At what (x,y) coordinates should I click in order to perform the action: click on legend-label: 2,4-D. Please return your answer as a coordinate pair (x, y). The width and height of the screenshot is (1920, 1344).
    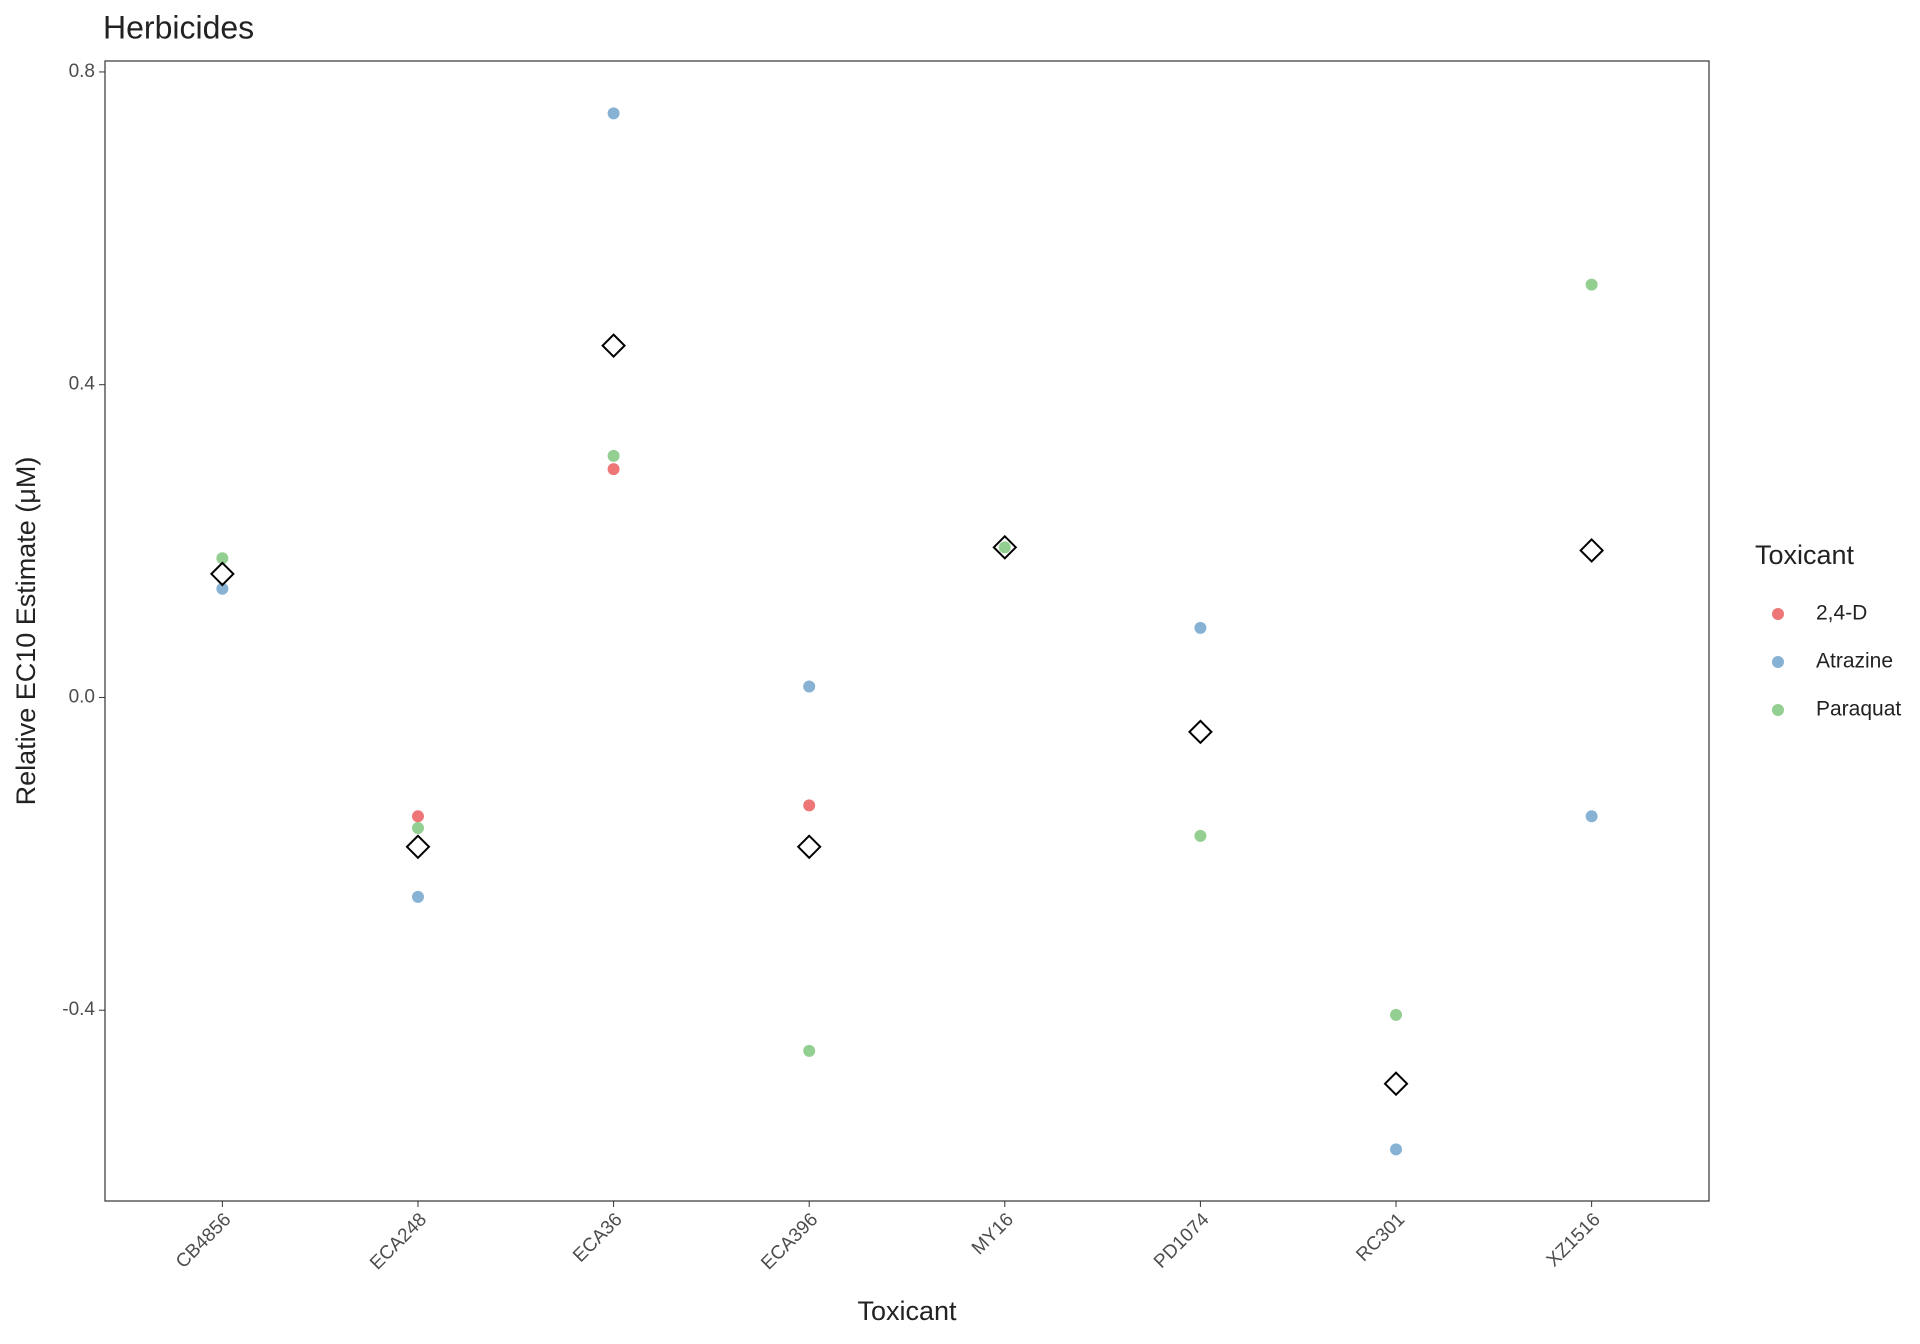
    Looking at the image, I should click on (1841, 613).